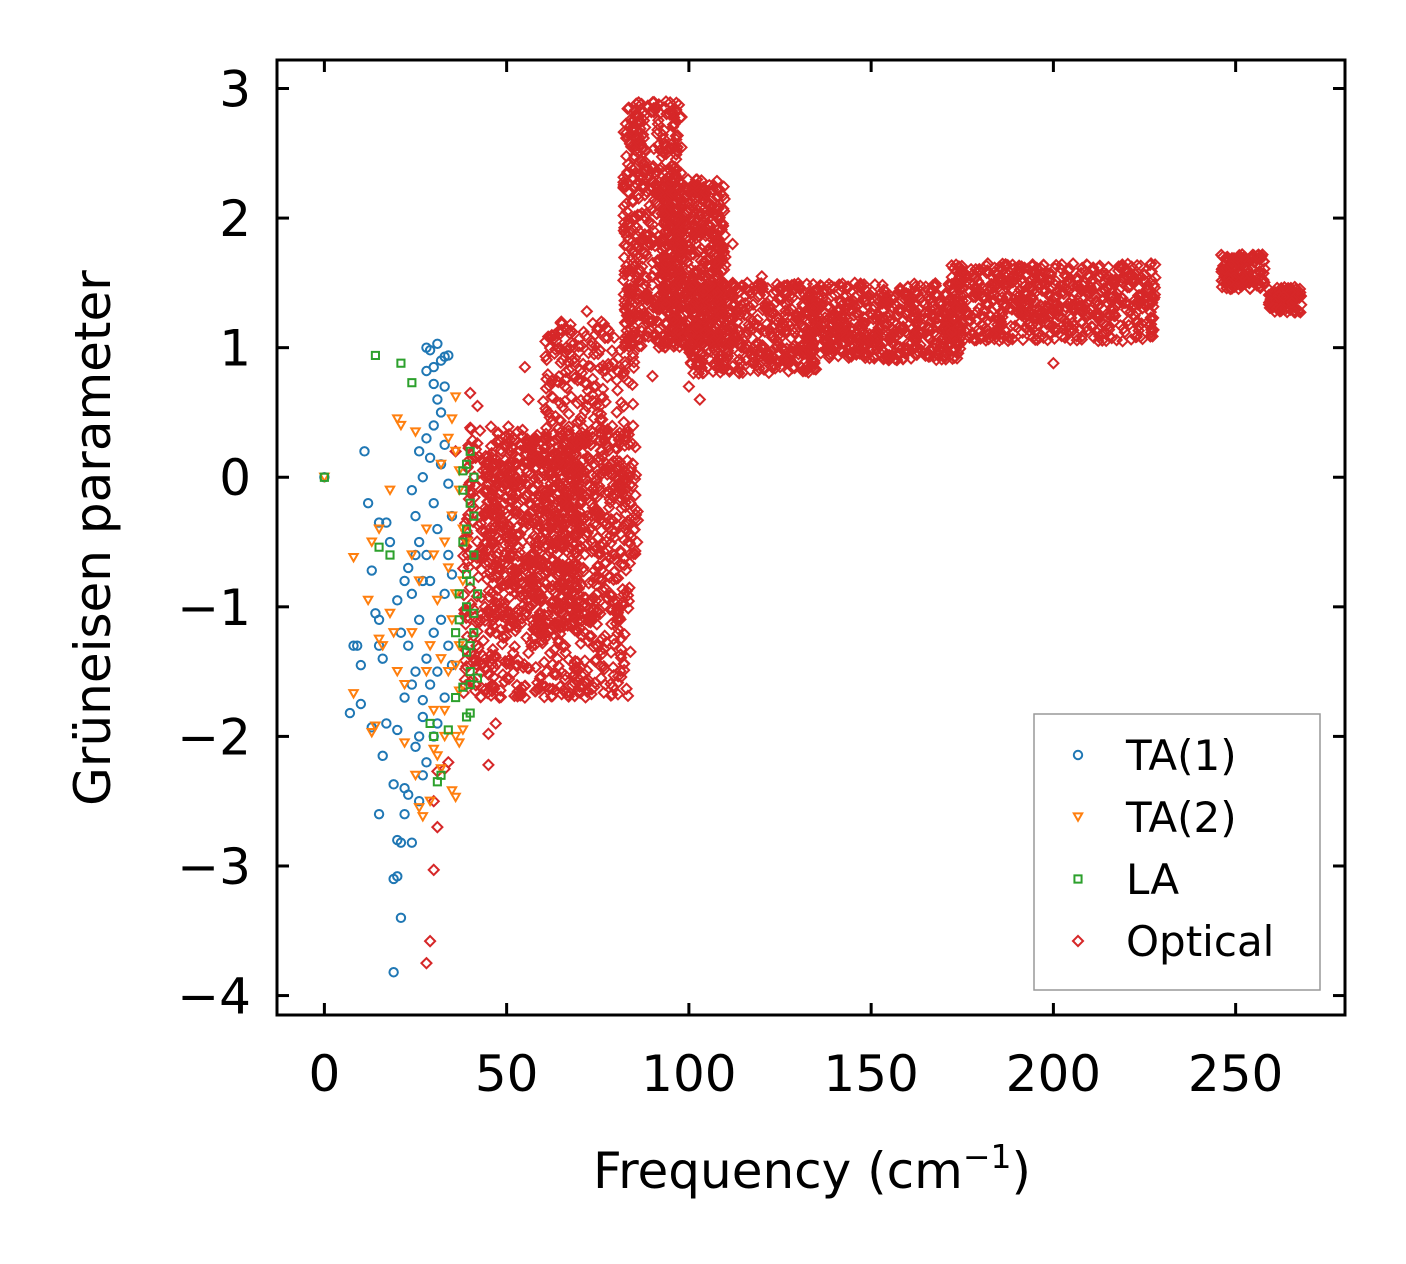 The height and width of the screenshot is (1264, 1406). What do you see at coordinates (1154, 817) in the screenshot?
I see `legend-item-ta2: TA(2)` at bounding box center [1154, 817].